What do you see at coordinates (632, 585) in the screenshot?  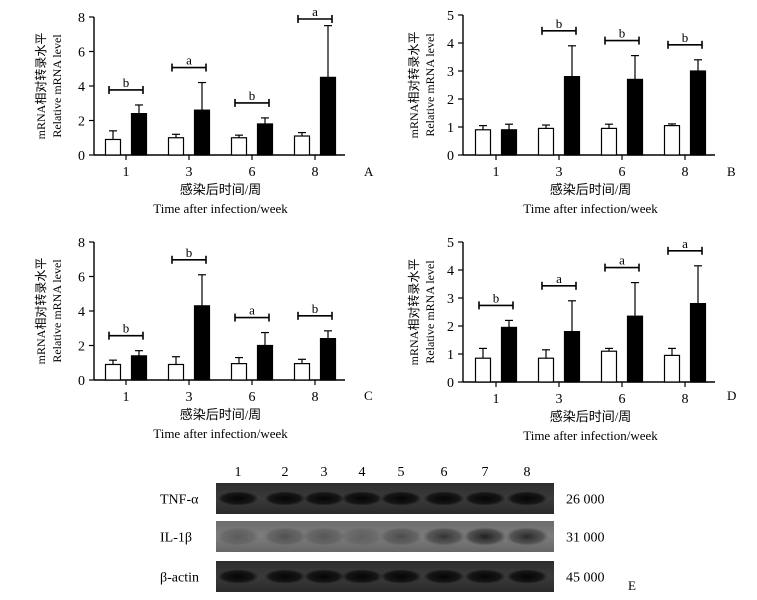 I see `panel-letter-E: E` at bounding box center [632, 585].